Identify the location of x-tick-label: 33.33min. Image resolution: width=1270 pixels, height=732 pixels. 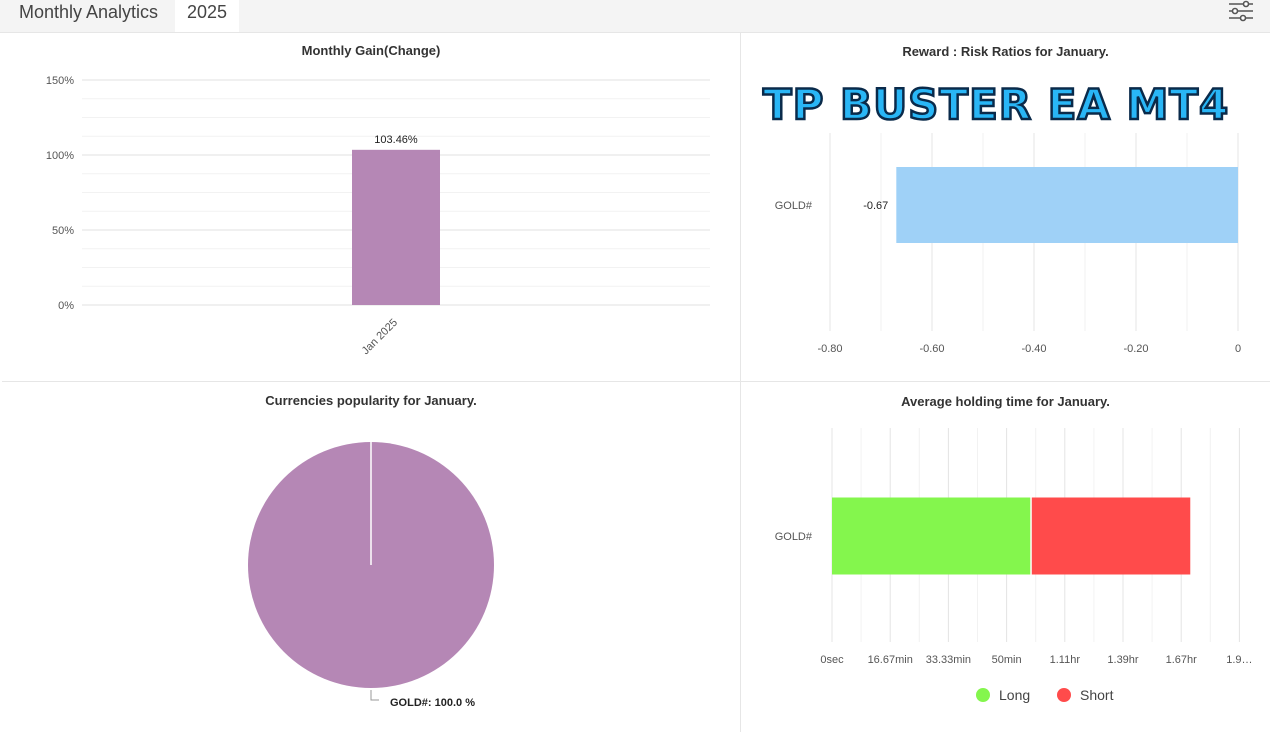
(948, 660).